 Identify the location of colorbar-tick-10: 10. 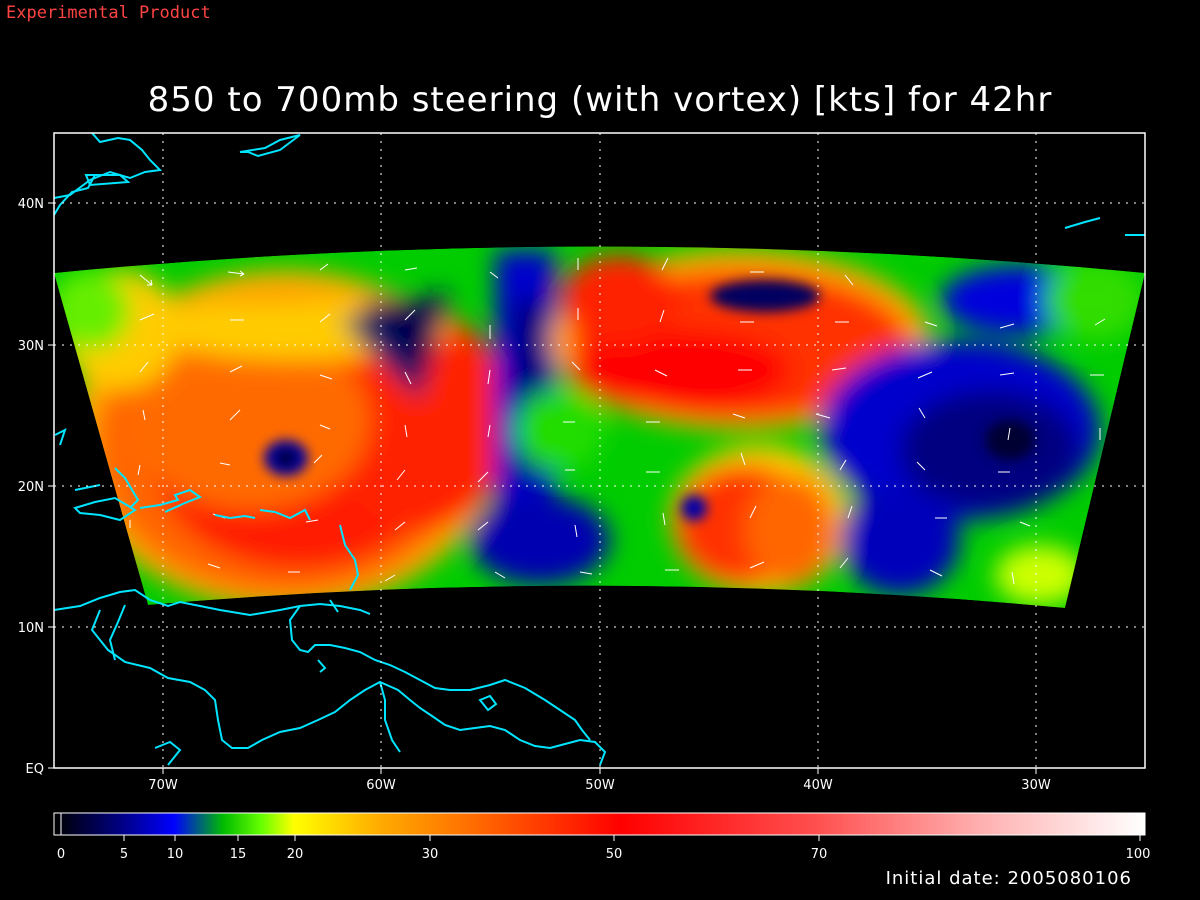
(175, 854).